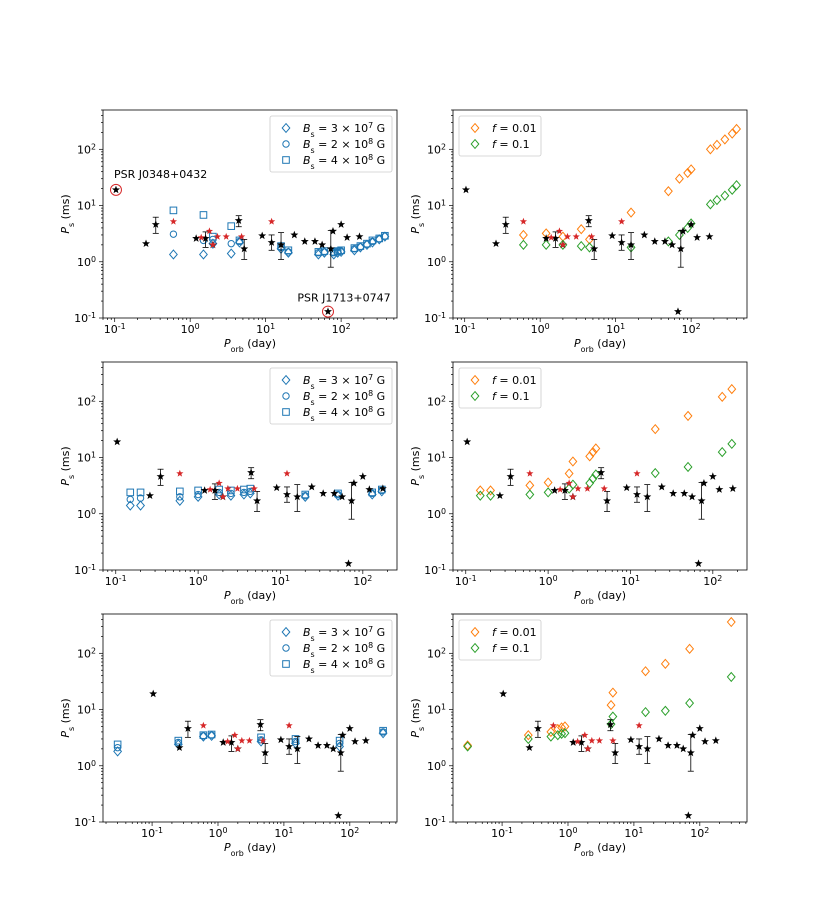 Image resolution: width=830 pixels, height=923 pixels. What do you see at coordinates (344, 382) in the screenshot?
I see `legend-label: Bs = 3 × 107 G` at bounding box center [344, 382].